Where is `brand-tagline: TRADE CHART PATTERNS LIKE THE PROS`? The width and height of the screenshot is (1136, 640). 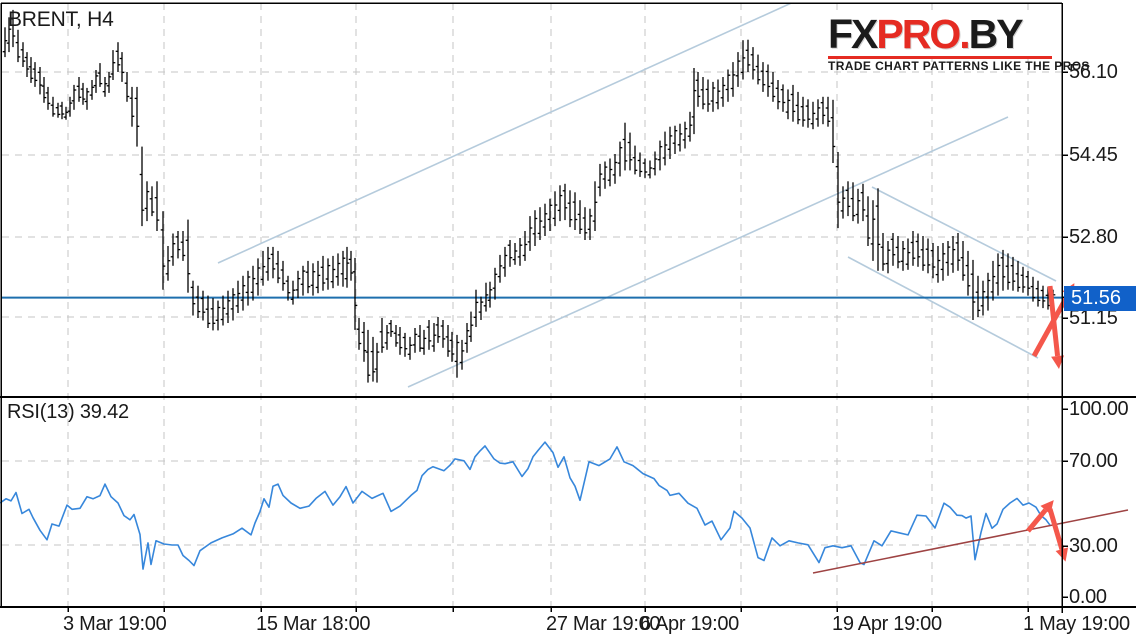
brand-tagline: TRADE CHART PATTERNS LIKE THE PROS is located at coordinates (959, 66).